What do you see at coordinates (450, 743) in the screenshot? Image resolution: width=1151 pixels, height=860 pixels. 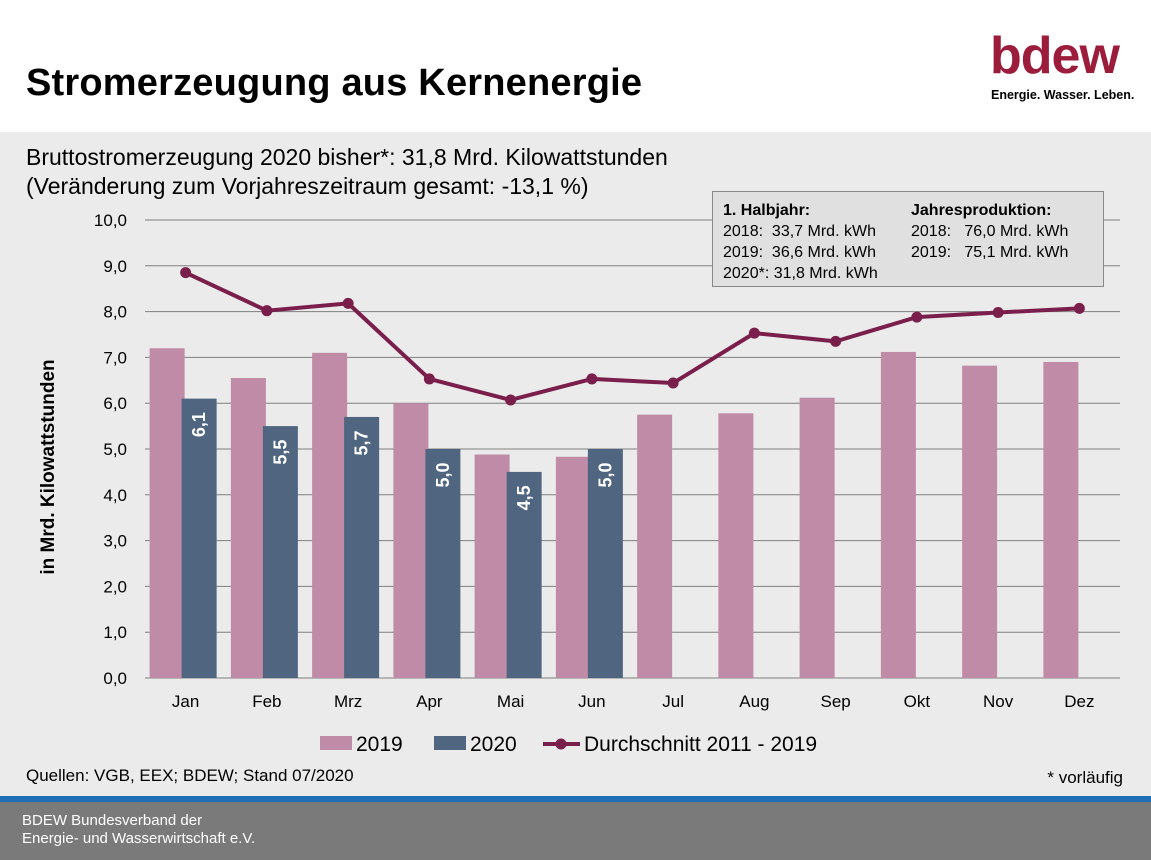 I see `legend-swatch-2020` at bounding box center [450, 743].